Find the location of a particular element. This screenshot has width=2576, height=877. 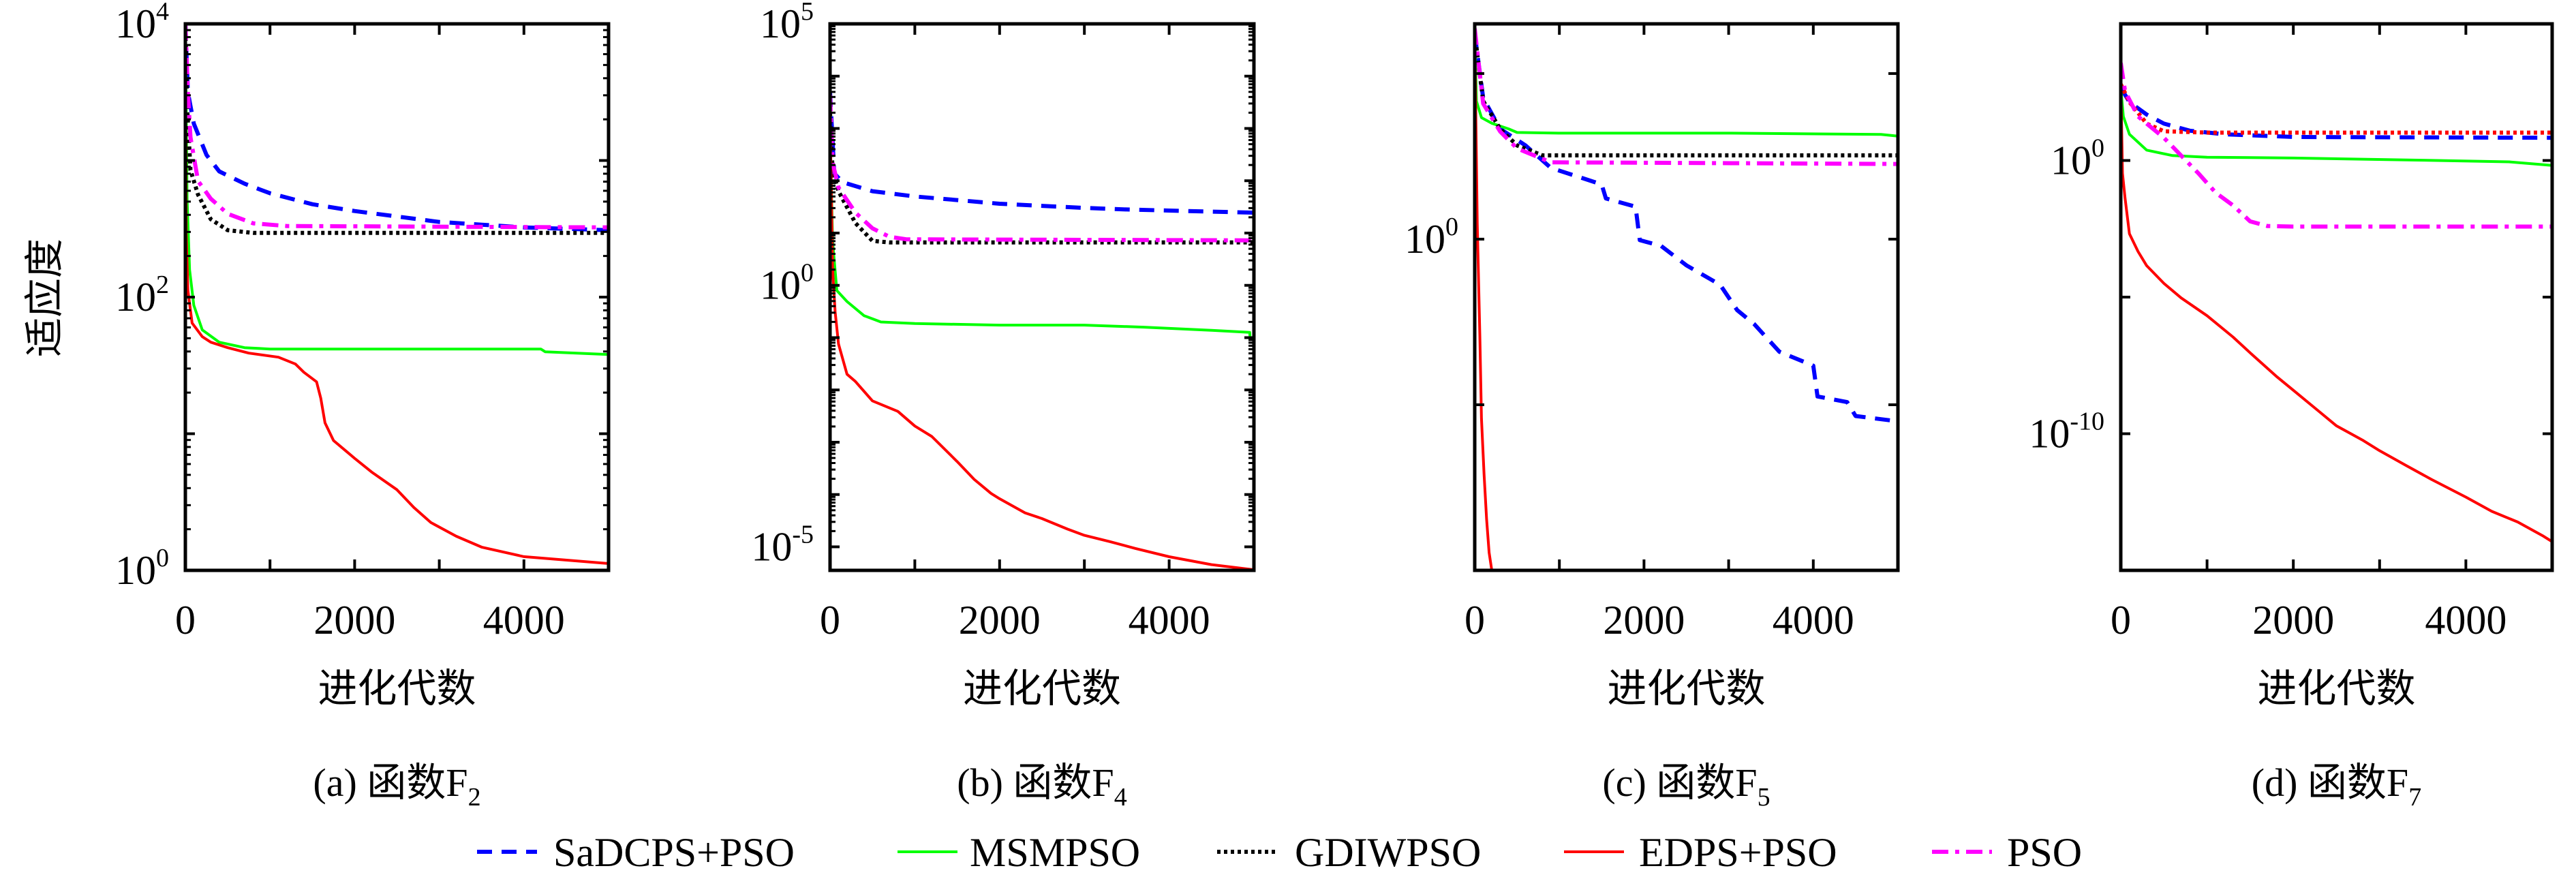

y-tick-label: 10² is located at coordinates (142, 295).